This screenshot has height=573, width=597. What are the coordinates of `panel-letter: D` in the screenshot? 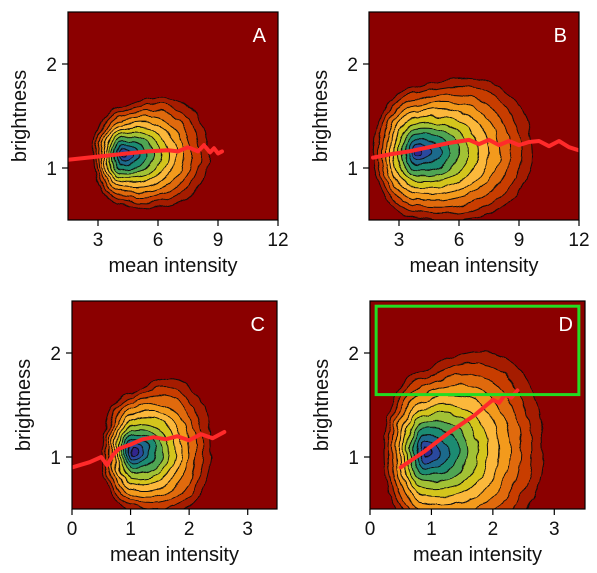 It's located at (566, 325).